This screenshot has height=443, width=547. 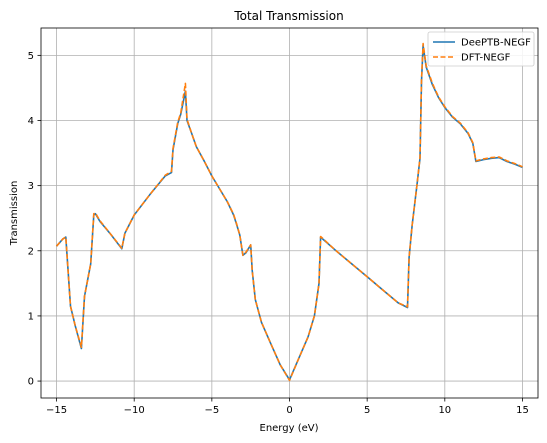 What do you see at coordinates (134, 410) in the screenshot?
I see `x-tick-label: −10` at bounding box center [134, 410].